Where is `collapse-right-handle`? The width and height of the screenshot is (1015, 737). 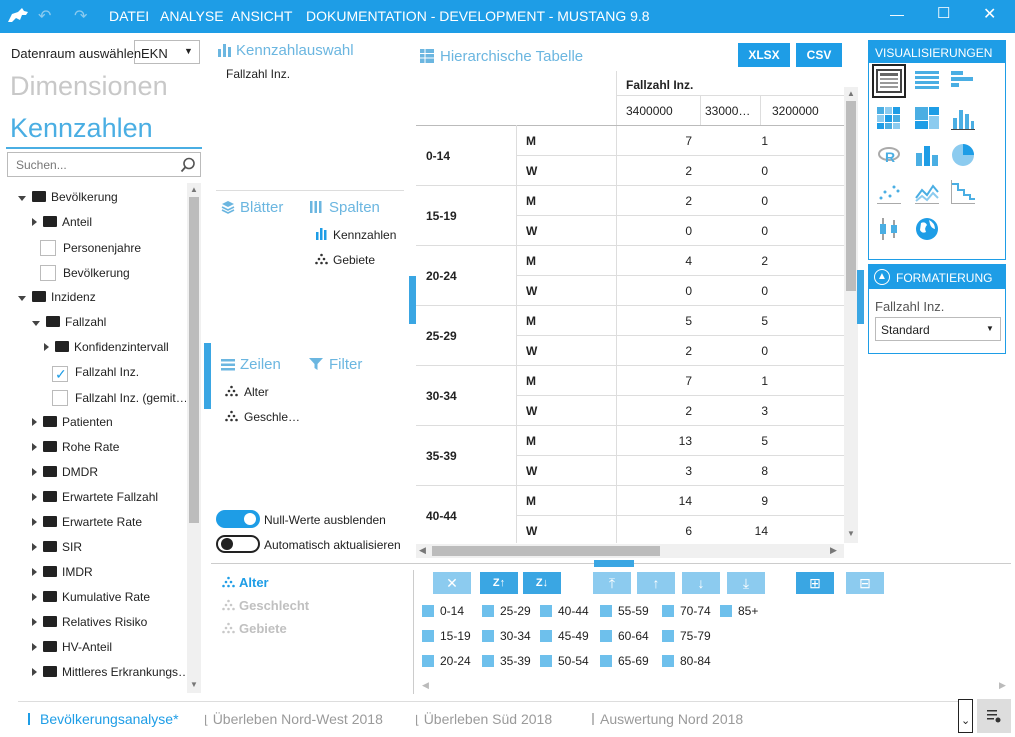 collapse-right-handle is located at coordinates (860, 297).